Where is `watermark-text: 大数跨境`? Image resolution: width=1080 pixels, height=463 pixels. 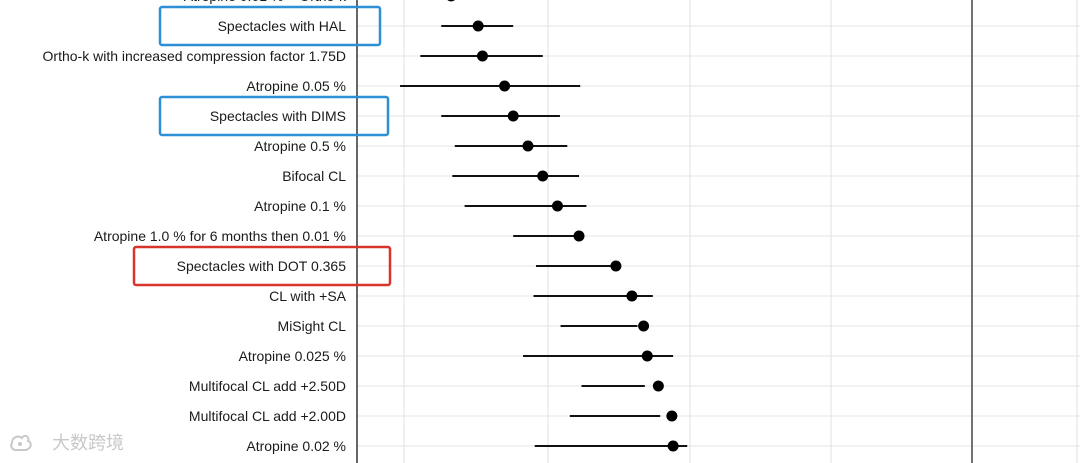
watermark-text: 大数跨境 is located at coordinates (88, 443).